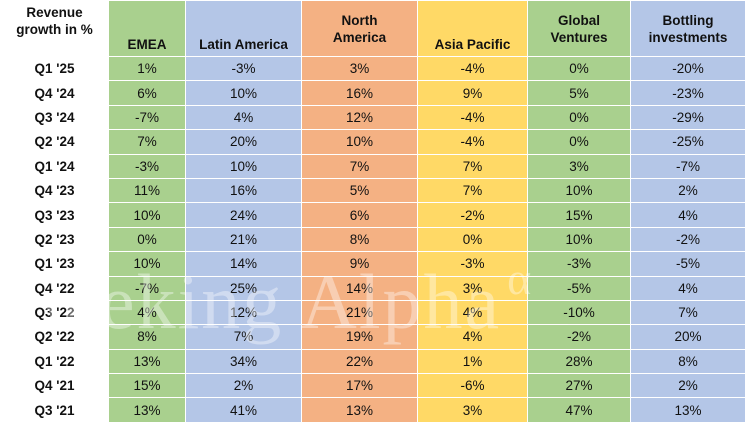 This screenshot has height=427, width=745. Describe the element at coordinates (359, 190) in the screenshot. I see `value-cell: 5%` at that location.